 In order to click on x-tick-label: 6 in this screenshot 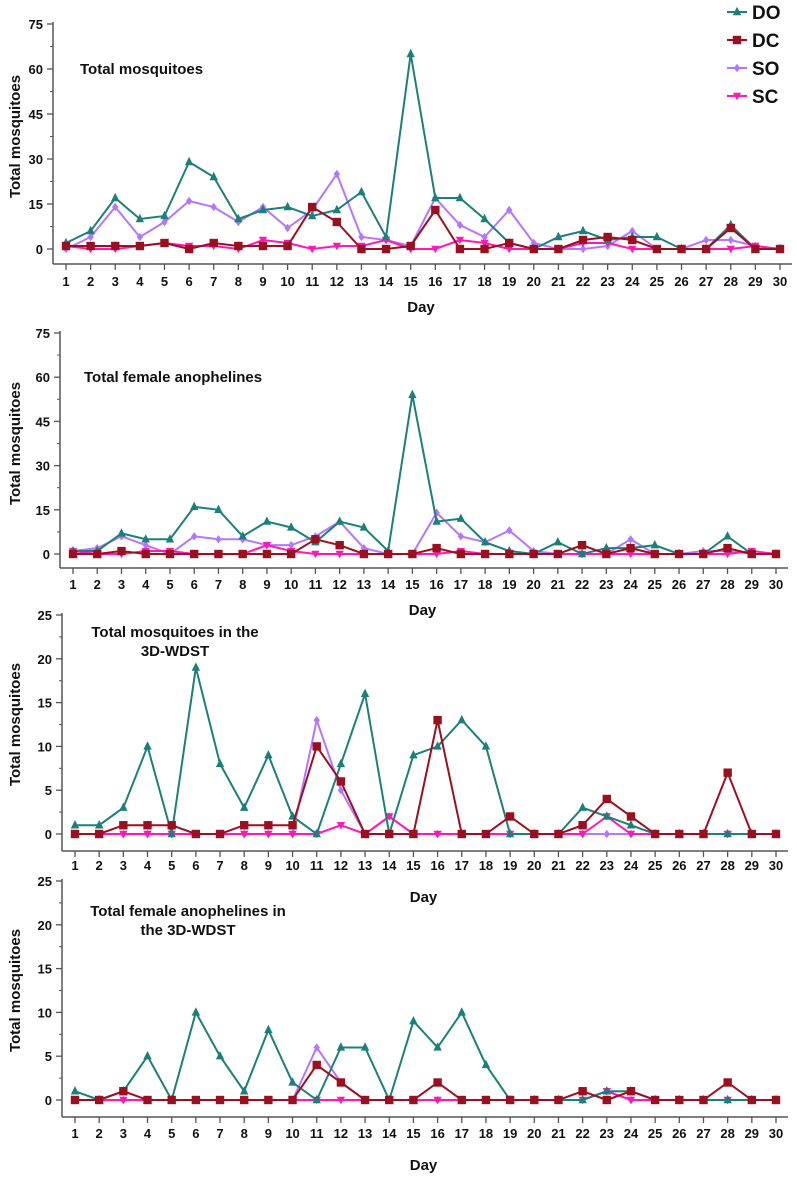, I will do `click(195, 1133)`.